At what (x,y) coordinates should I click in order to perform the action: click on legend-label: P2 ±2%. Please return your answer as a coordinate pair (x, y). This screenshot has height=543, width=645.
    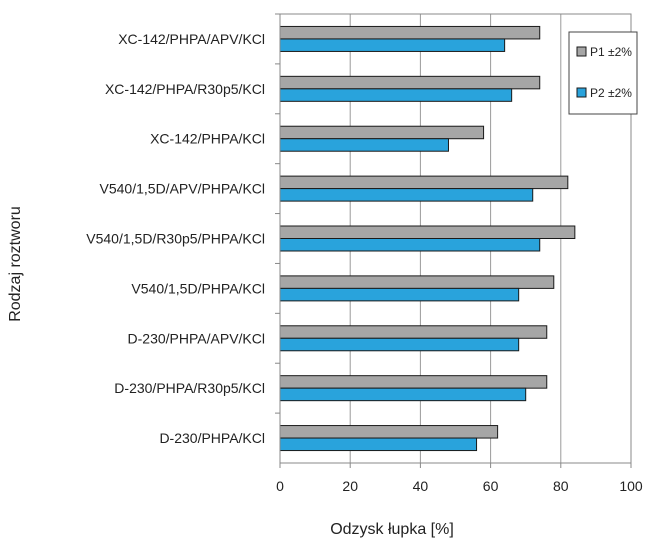
    Looking at the image, I should click on (611, 93).